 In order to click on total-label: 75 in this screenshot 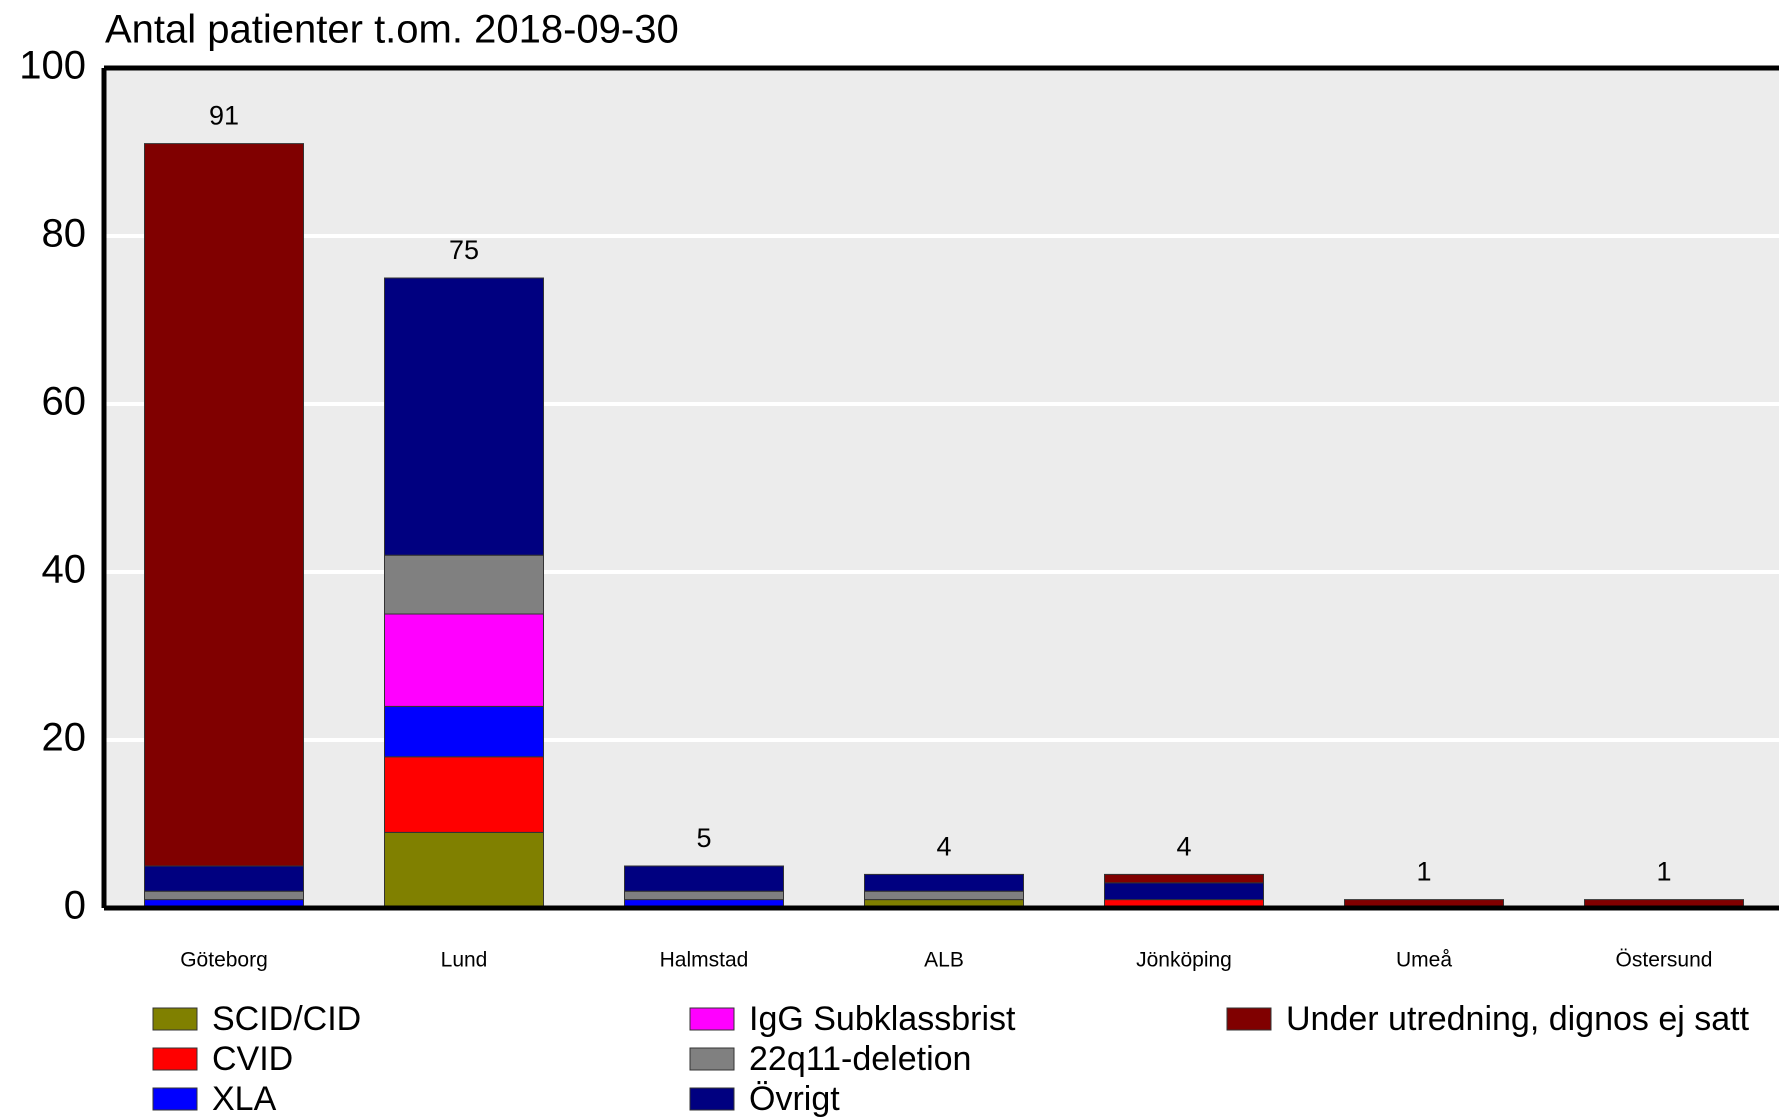, I will do `click(464, 250)`.